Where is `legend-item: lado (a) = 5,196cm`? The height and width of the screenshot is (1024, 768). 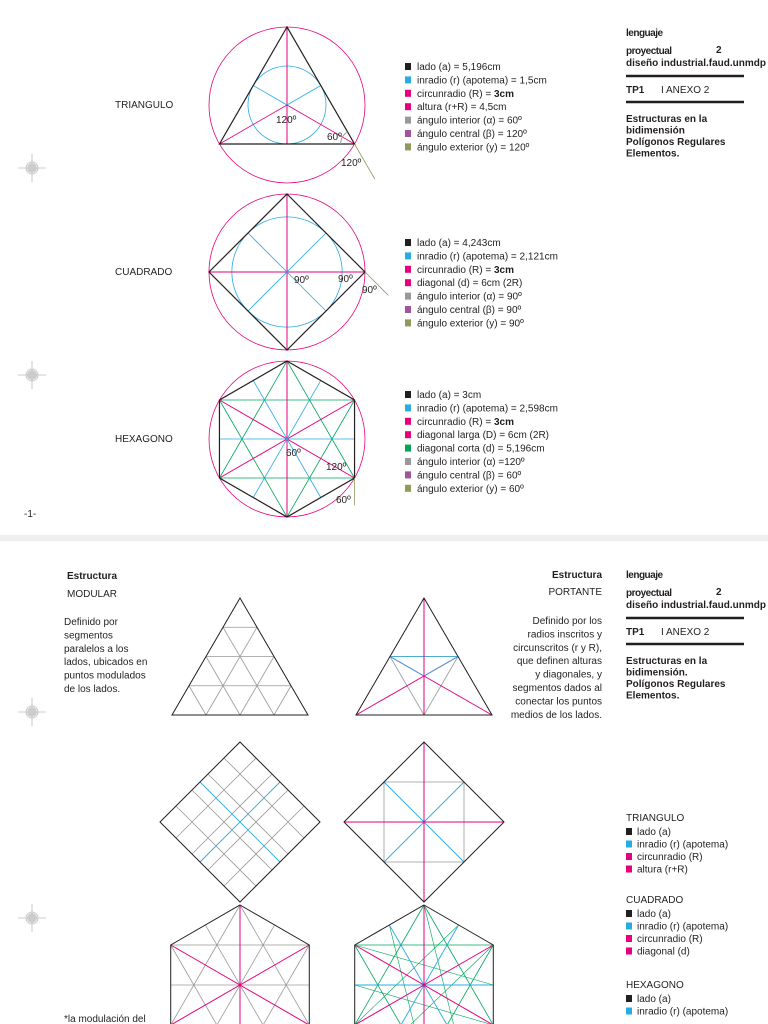
legend-item: lado (a) = 5,196cm is located at coordinates (459, 67).